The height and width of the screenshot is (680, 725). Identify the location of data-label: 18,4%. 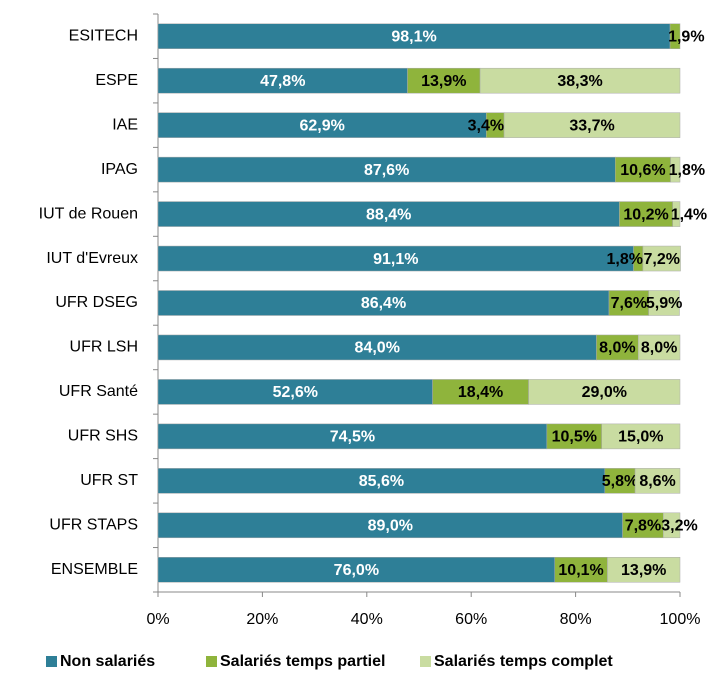
(480, 392).